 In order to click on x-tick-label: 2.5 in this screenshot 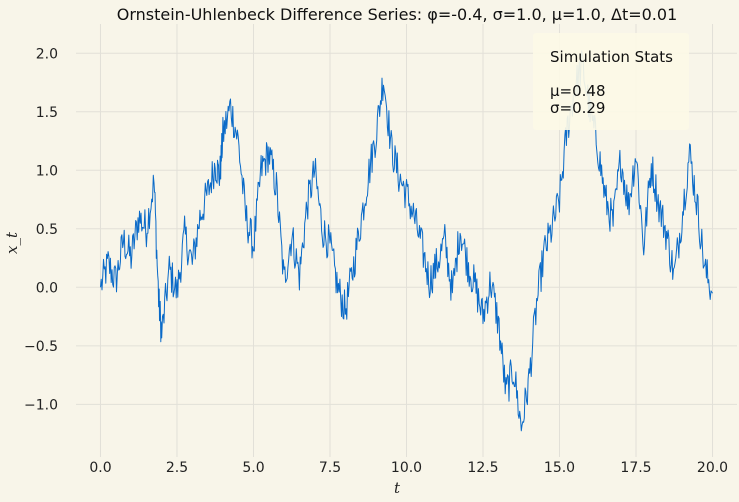, I will do `click(177, 468)`.